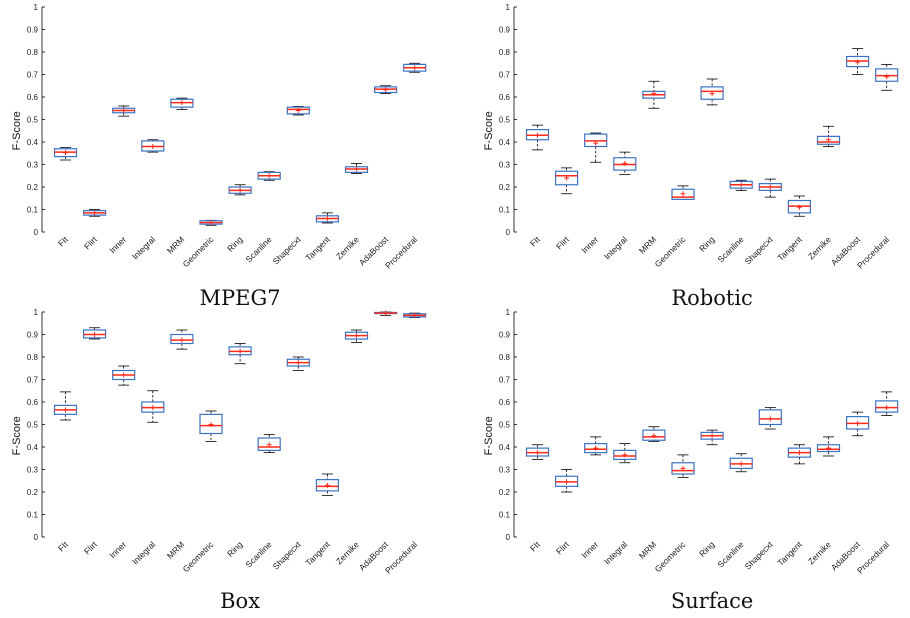 The width and height of the screenshot is (910, 618). What do you see at coordinates (508, 537) in the screenshot?
I see `y-tick-label: 0` at bounding box center [508, 537].